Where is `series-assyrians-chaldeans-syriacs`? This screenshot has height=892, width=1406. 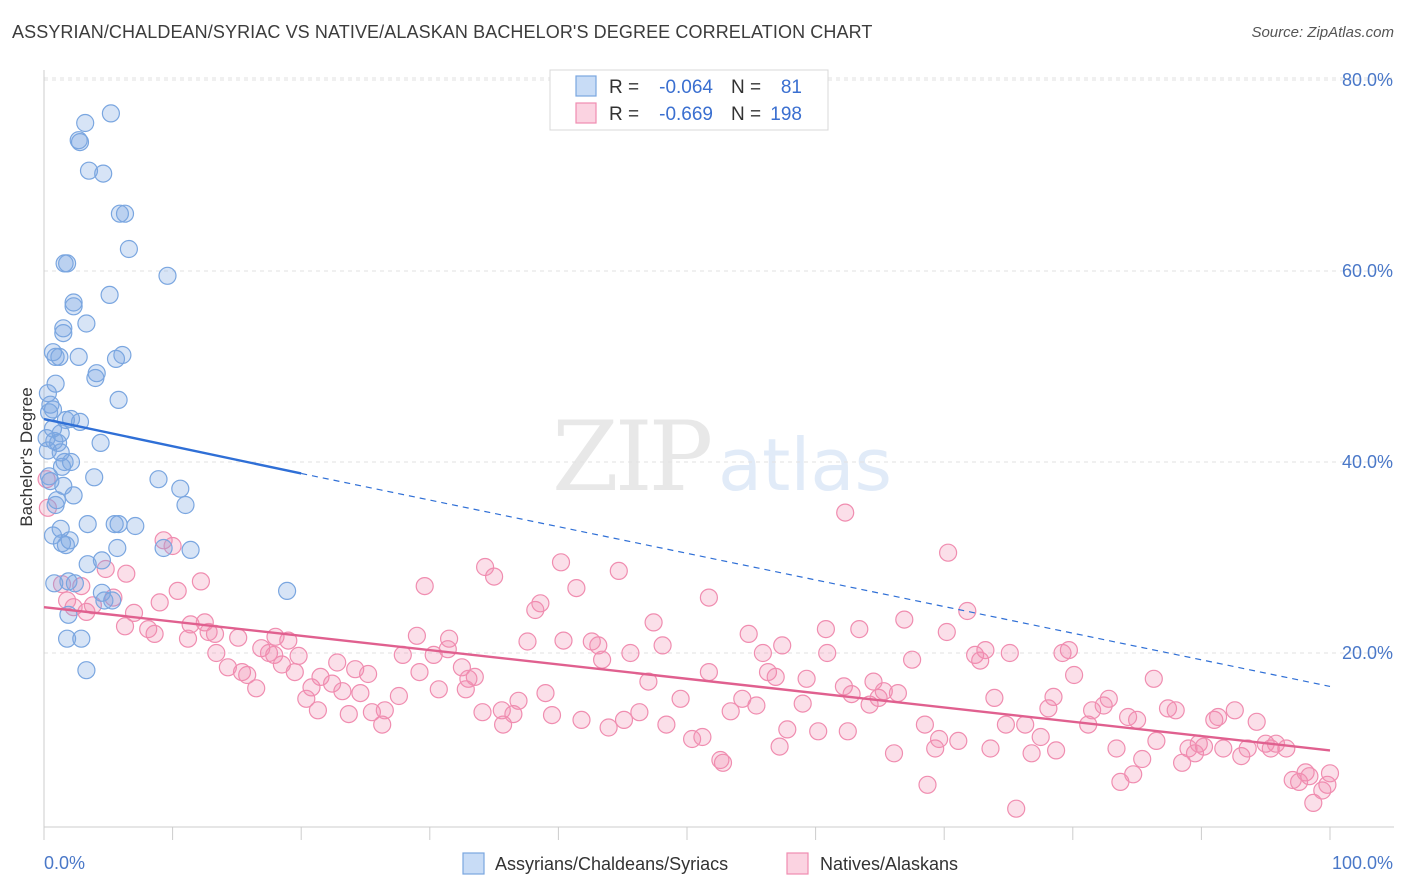
series-assyrians-chaldeans-syriacs is located at coordinates (167, 392).